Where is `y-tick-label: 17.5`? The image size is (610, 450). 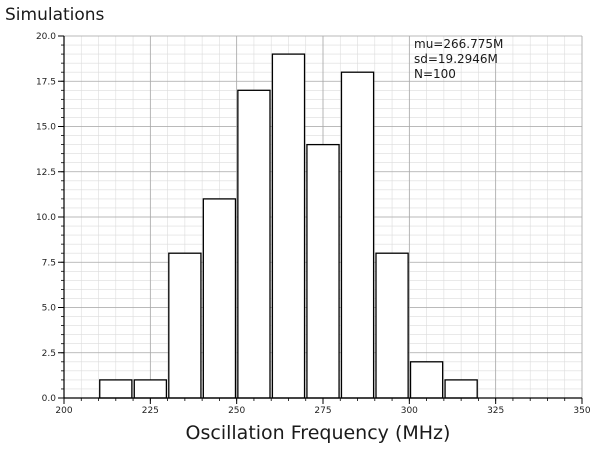
y-tick-label: 17.5 is located at coordinates (46, 82).